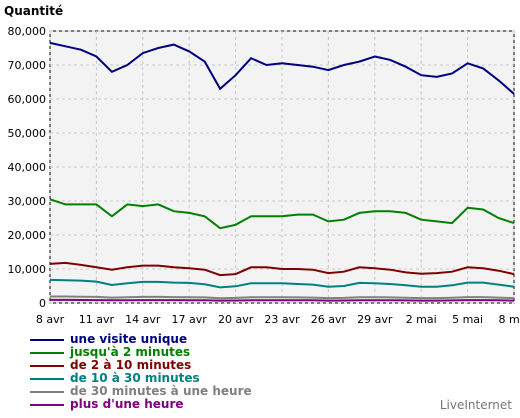  What do you see at coordinates (27, 269) in the screenshot?
I see `y-tick-label: 10,000` at bounding box center [27, 269].